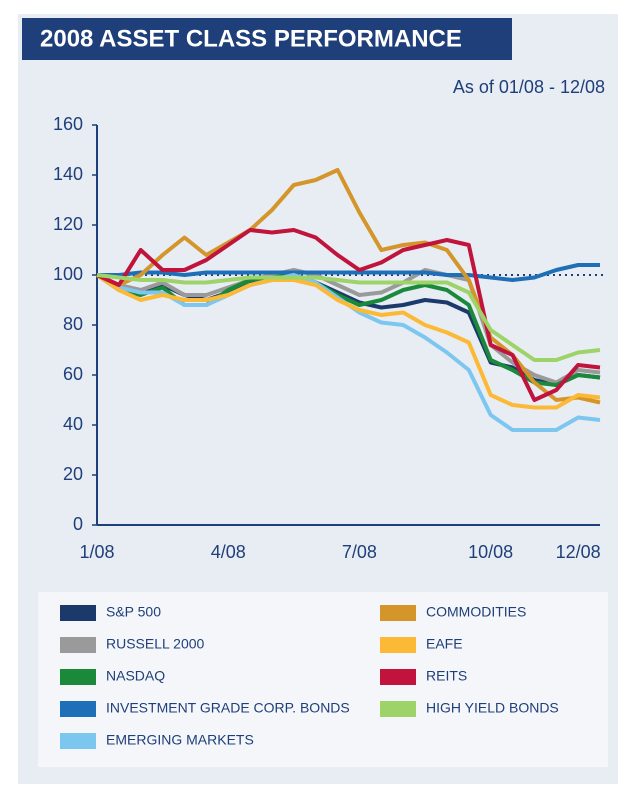  I want to click on y-tick-label: 120, so click(68, 224).